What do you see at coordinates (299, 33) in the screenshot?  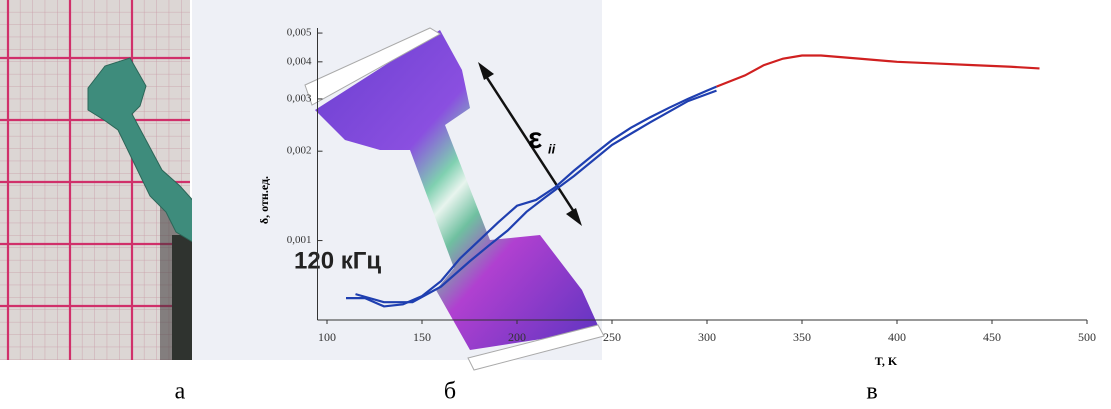 I see `y-tick-label: 0,005` at bounding box center [299, 33].